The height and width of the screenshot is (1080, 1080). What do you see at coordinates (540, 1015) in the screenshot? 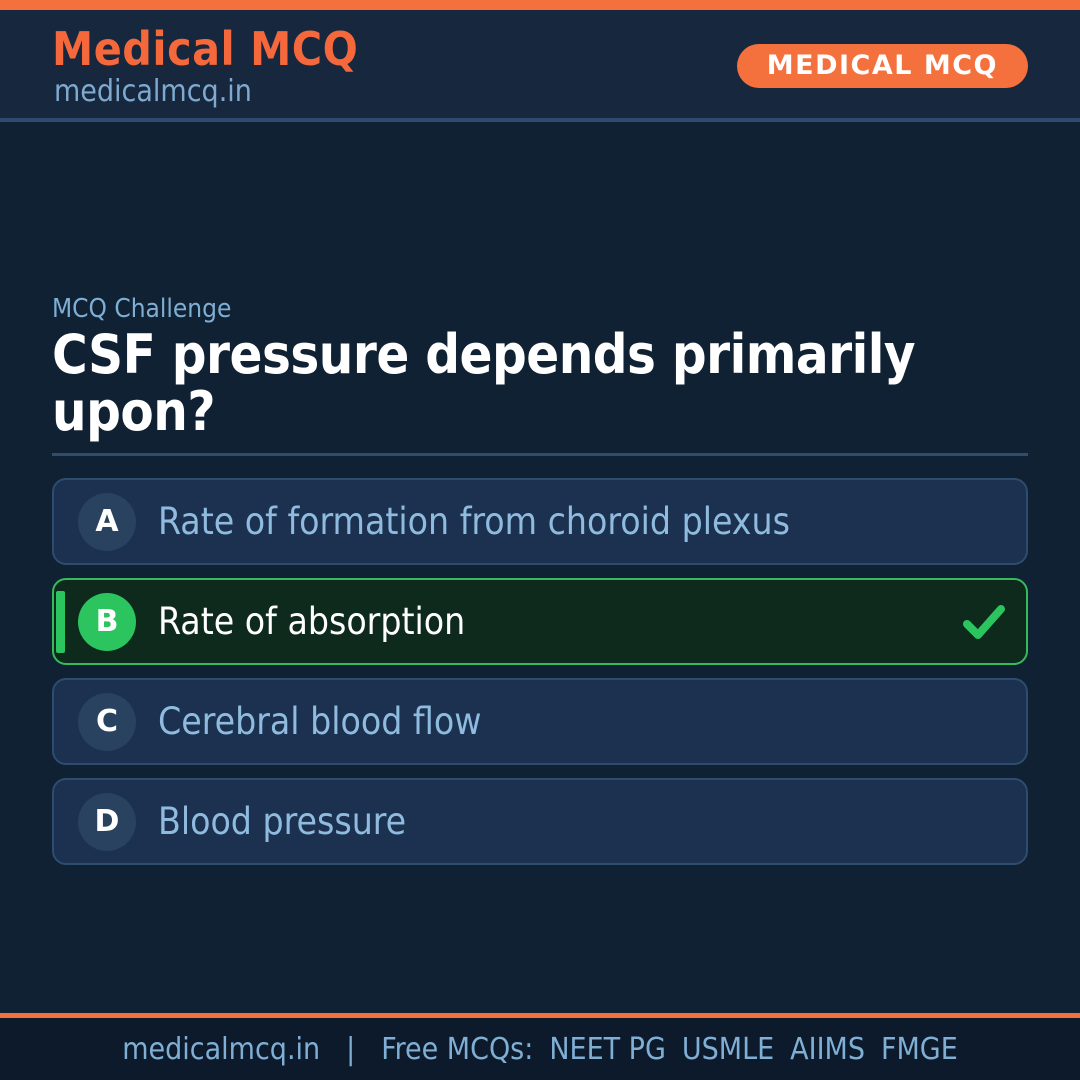
I see `footer-accent-bar` at bounding box center [540, 1015].